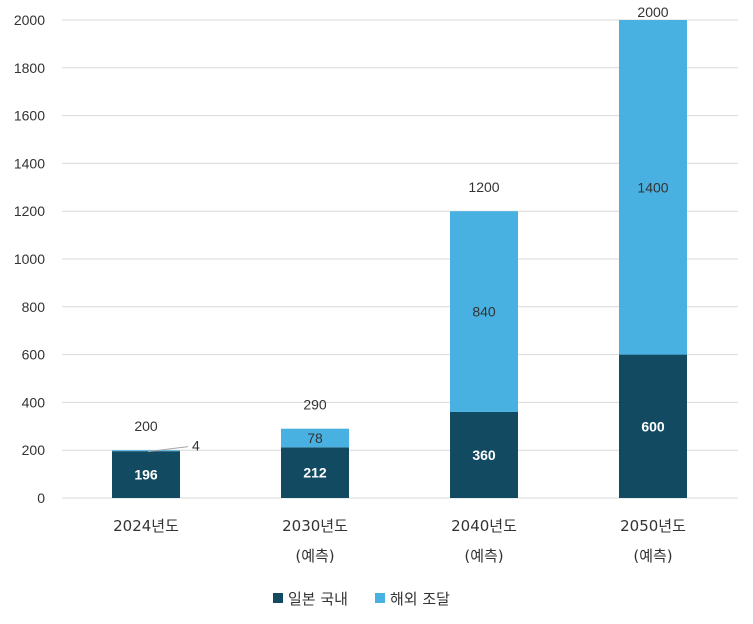 The image size is (753, 624). I want to click on y-tick-label: 600, so click(34, 355).